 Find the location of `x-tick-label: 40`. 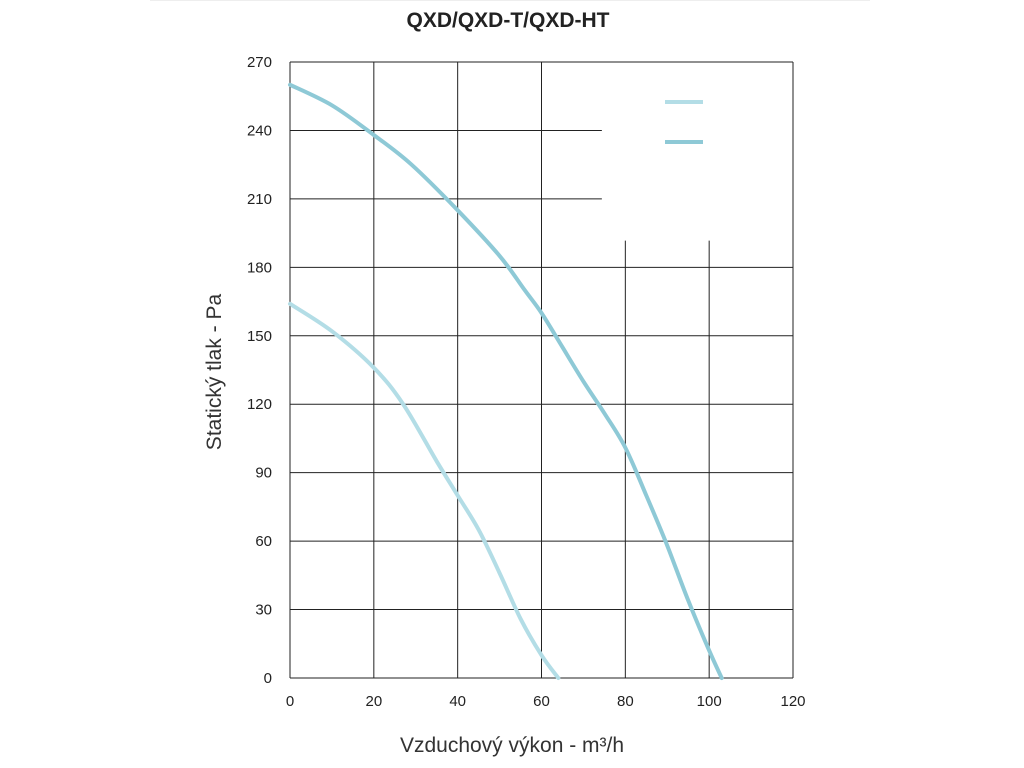

x-tick-label: 40 is located at coordinates (457, 701).